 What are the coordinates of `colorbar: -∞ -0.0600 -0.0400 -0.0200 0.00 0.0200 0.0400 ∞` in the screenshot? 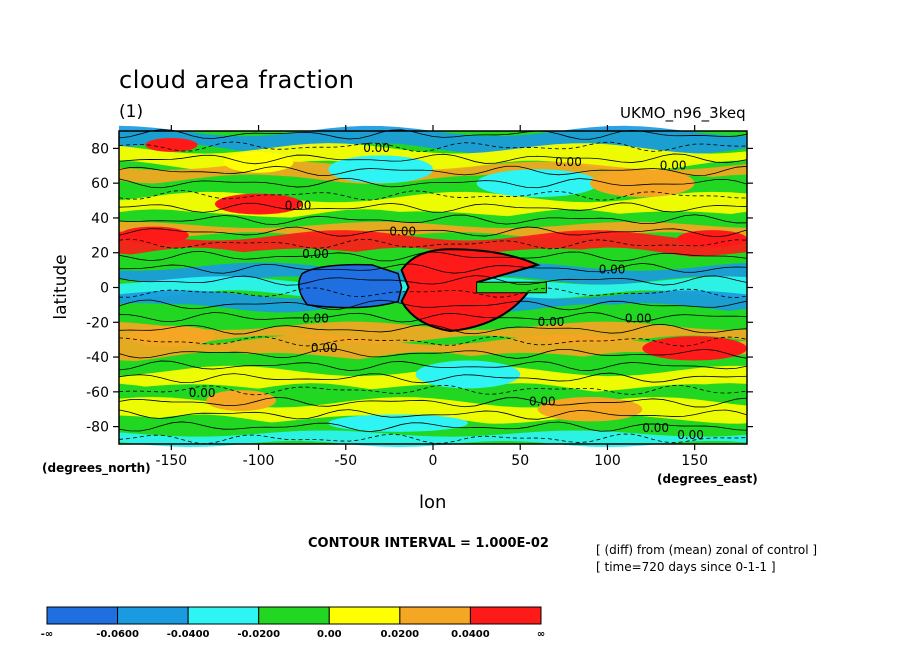 It's located at (293, 623).